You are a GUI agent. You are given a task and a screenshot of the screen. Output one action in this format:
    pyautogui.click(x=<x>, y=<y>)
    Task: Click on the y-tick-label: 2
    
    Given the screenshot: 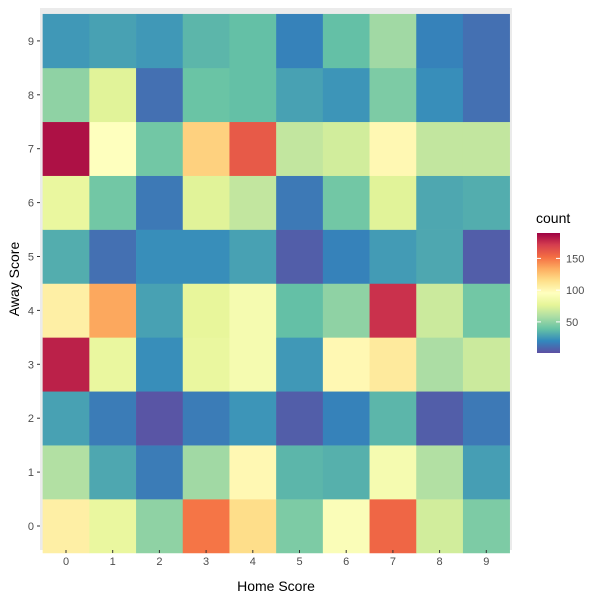 What is the action you would take?
    pyautogui.click(x=31, y=419)
    